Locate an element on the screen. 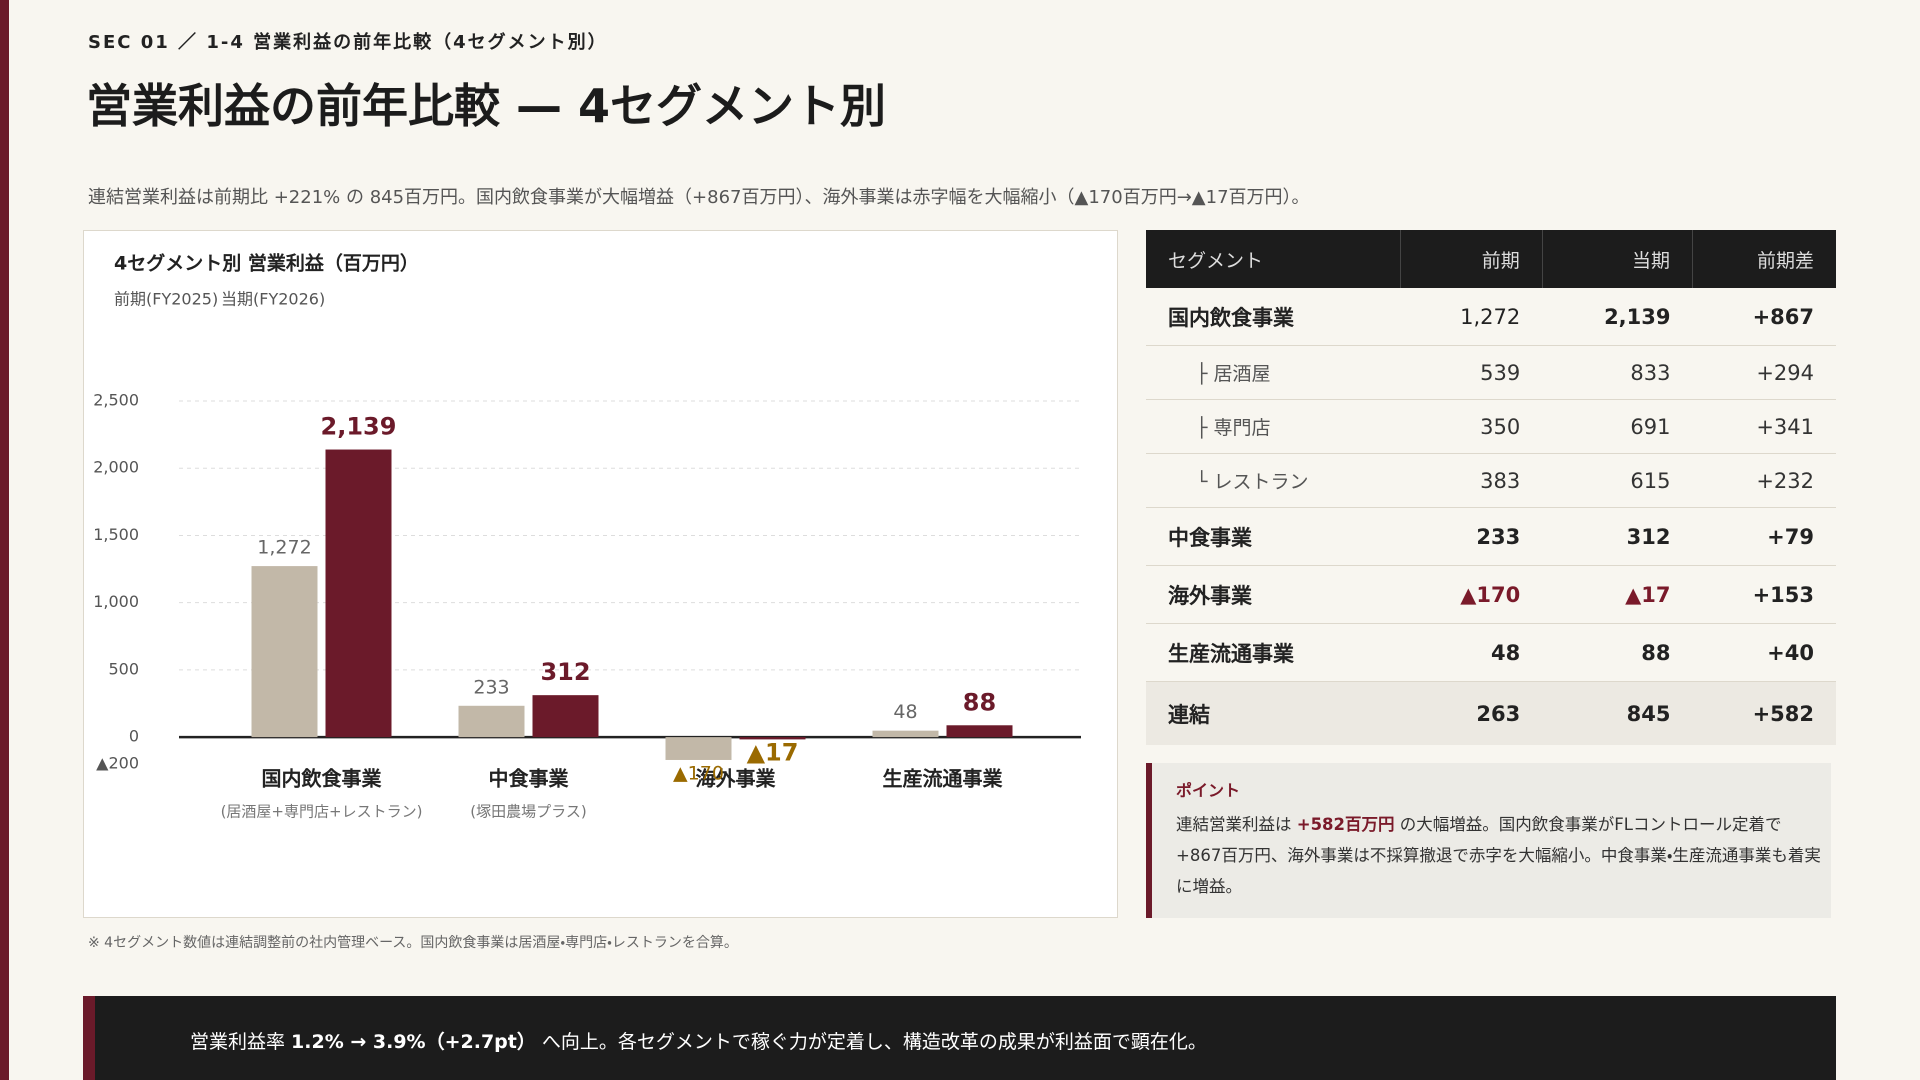 This screenshot has height=1080, width=1920. table-row: ├ 専門店 350 691 +341 is located at coordinates (1491, 426).